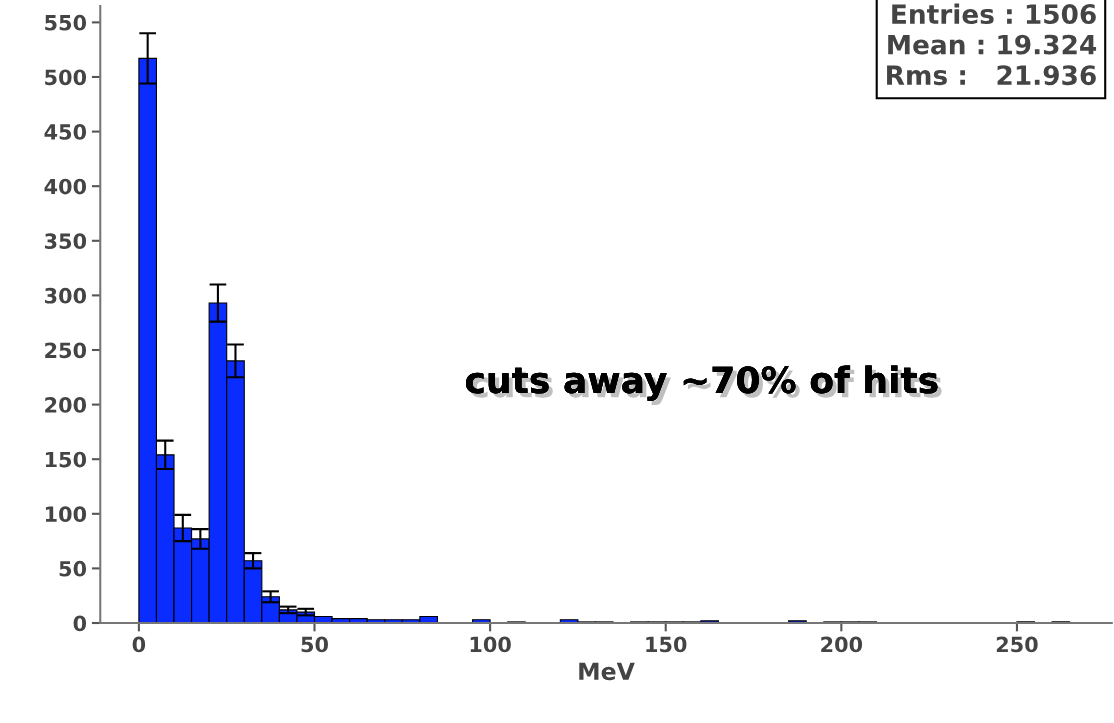 The image size is (1114, 723). What do you see at coordinates (607, 671) in the screenshot?
I see `x-axis-title: MeV` at bounding box center [607, 671].